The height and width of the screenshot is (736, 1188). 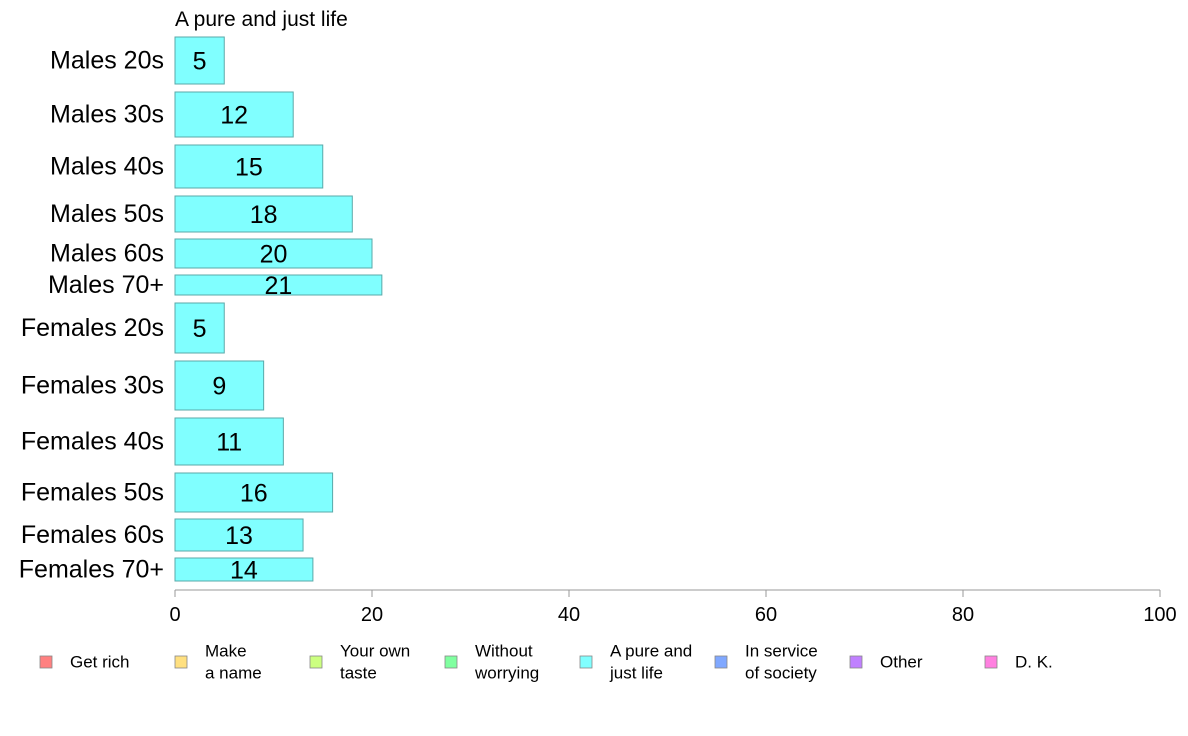 What do you see at coordinates (92, 442) in the screenshot?
I see `category-label: Females 40s` at bounding box center [92, 442].